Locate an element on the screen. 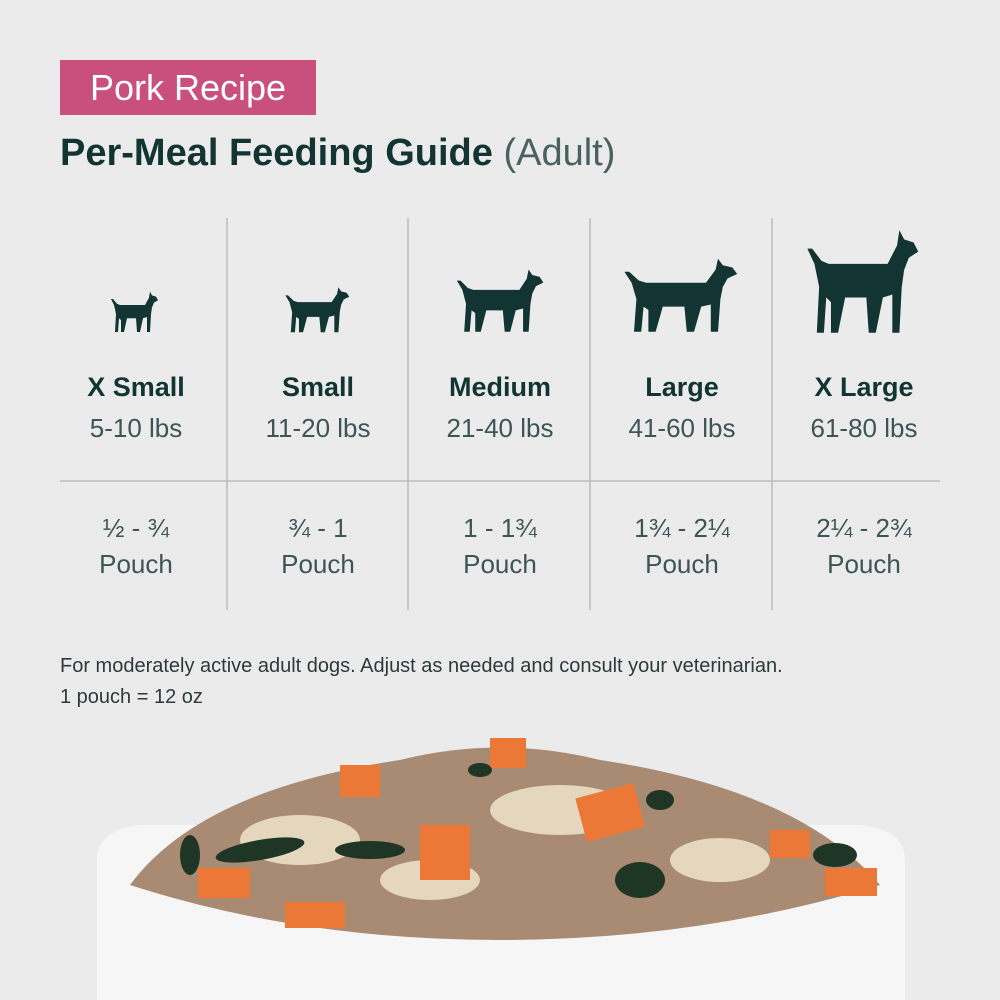 This screenshot has width=1000, height=1000. badge: Pork Recipe is located at coordinates (188, 87).